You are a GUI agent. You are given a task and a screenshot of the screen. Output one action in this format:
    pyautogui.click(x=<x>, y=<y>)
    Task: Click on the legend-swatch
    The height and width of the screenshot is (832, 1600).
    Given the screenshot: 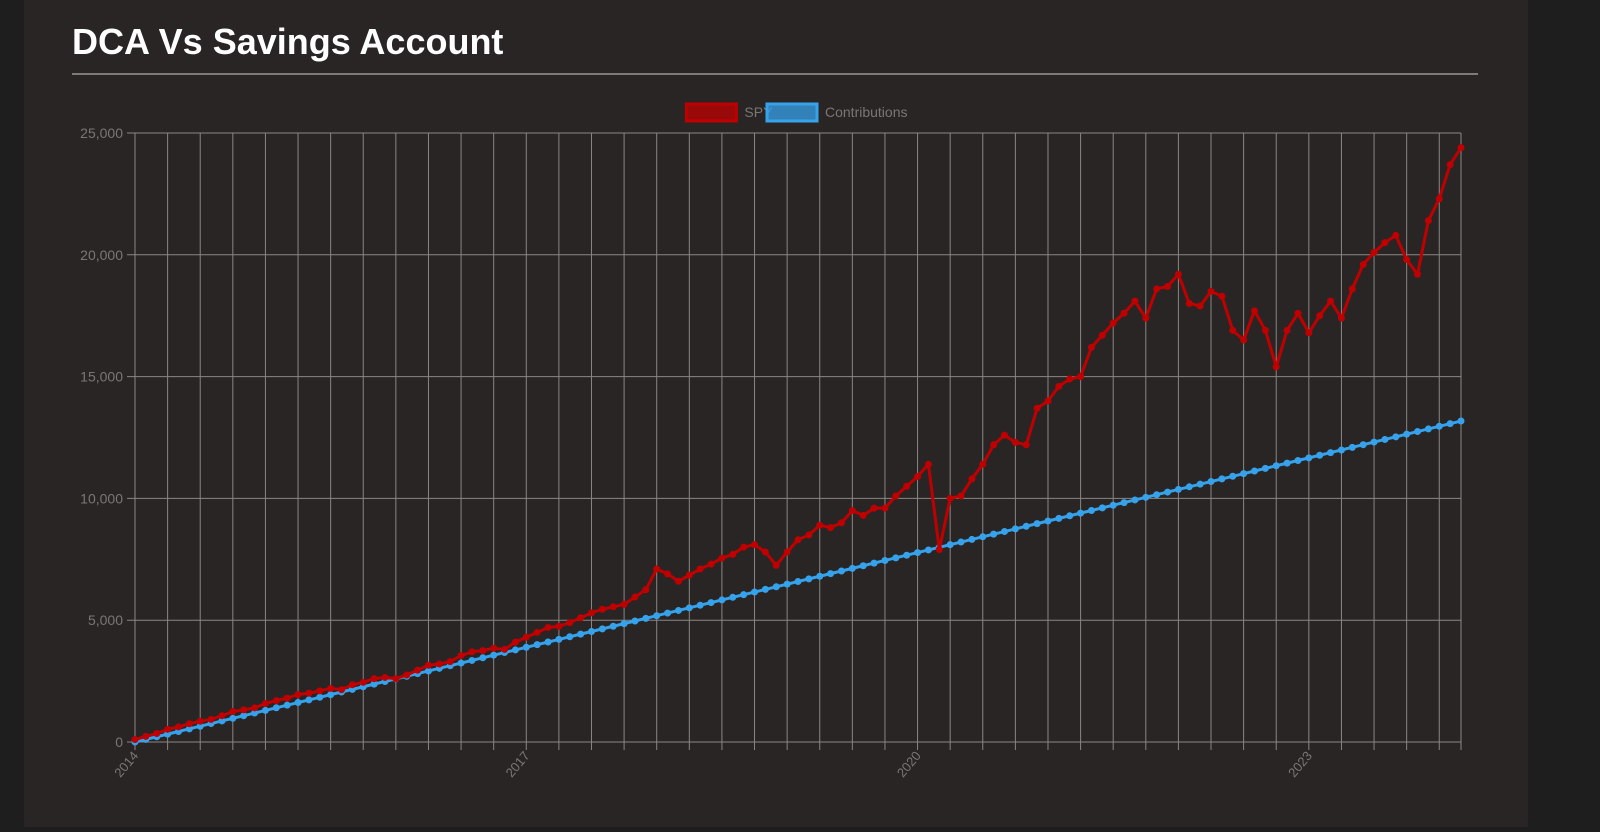 What is the action you would take?
    pyautogui.click(x=711, y=112)
    